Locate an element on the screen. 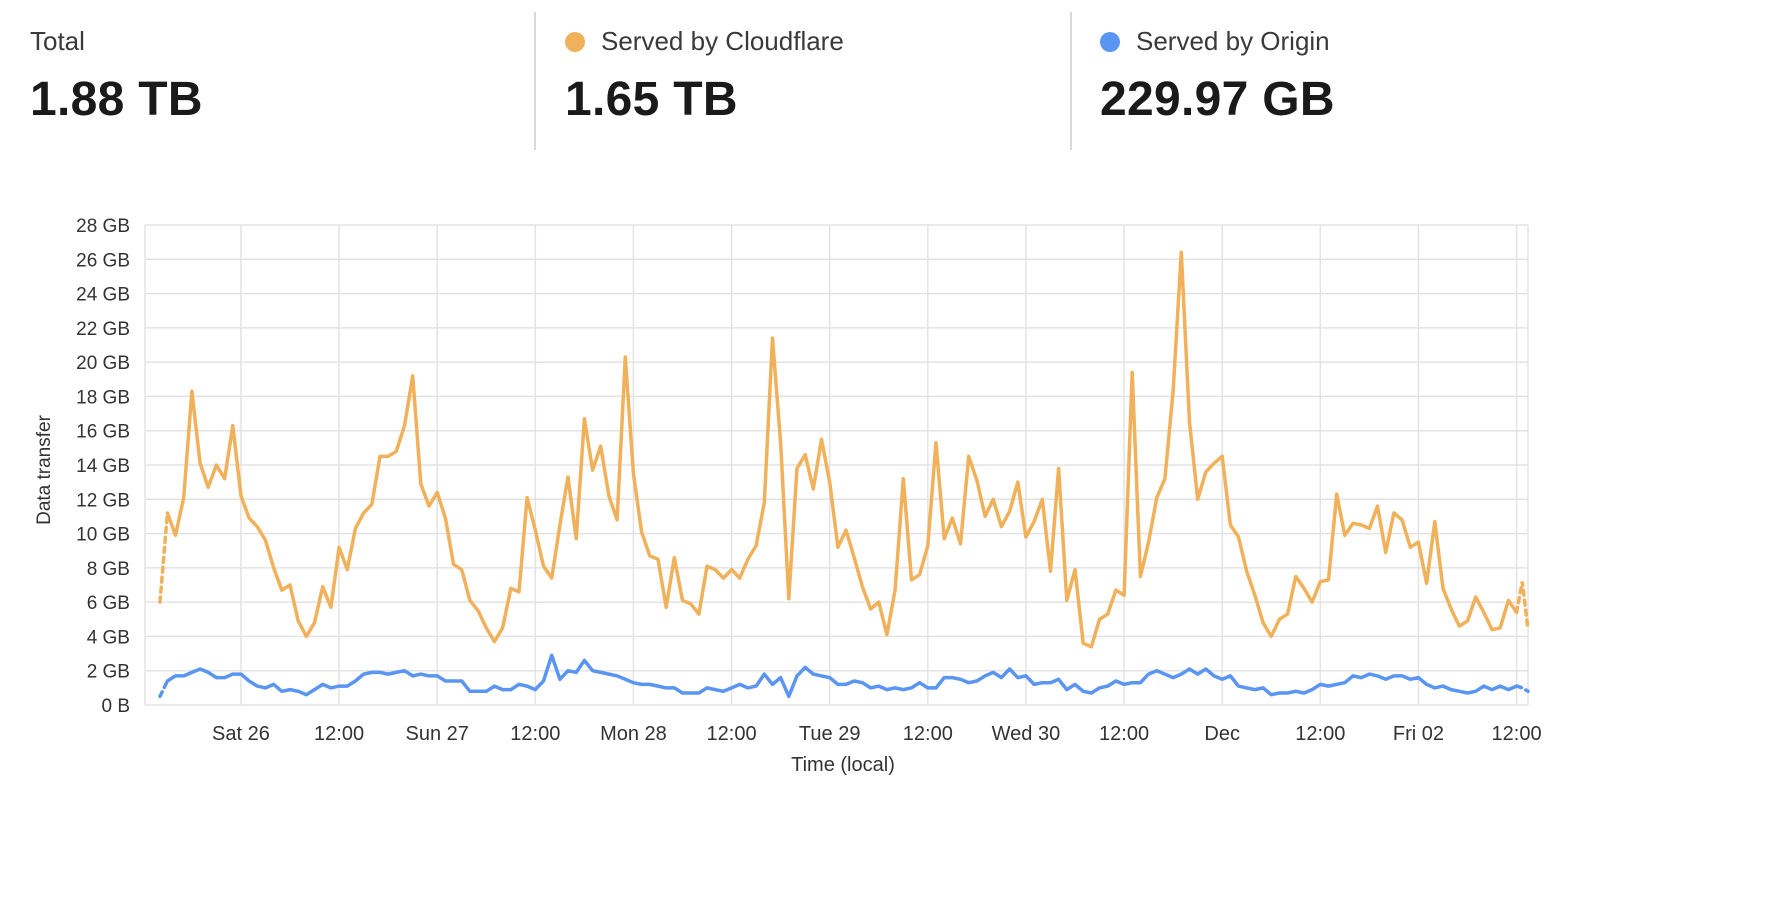 The width and height of the screenshot is (1788, 902). origin-series is located at coordinates (844, 676).